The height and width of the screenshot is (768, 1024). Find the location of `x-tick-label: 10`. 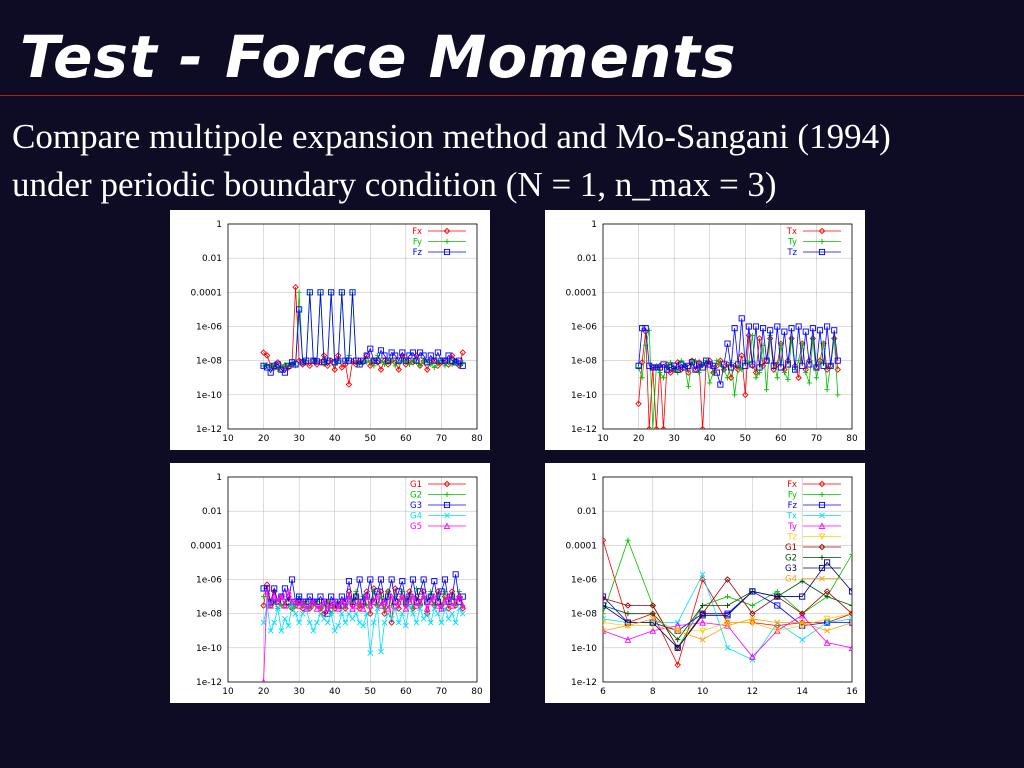

x-tick-label: 10 is located at coordinates (228, 692).